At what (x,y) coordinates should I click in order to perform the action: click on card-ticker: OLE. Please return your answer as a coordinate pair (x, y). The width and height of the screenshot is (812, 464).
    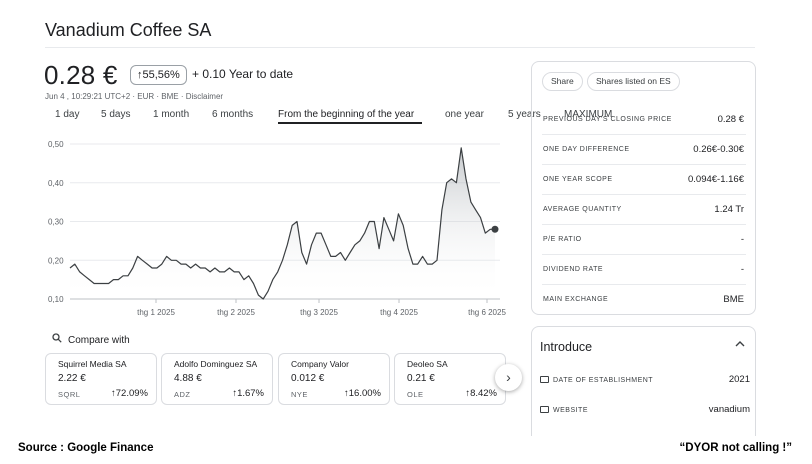
    Looking at the image, I should click on (415, 394).